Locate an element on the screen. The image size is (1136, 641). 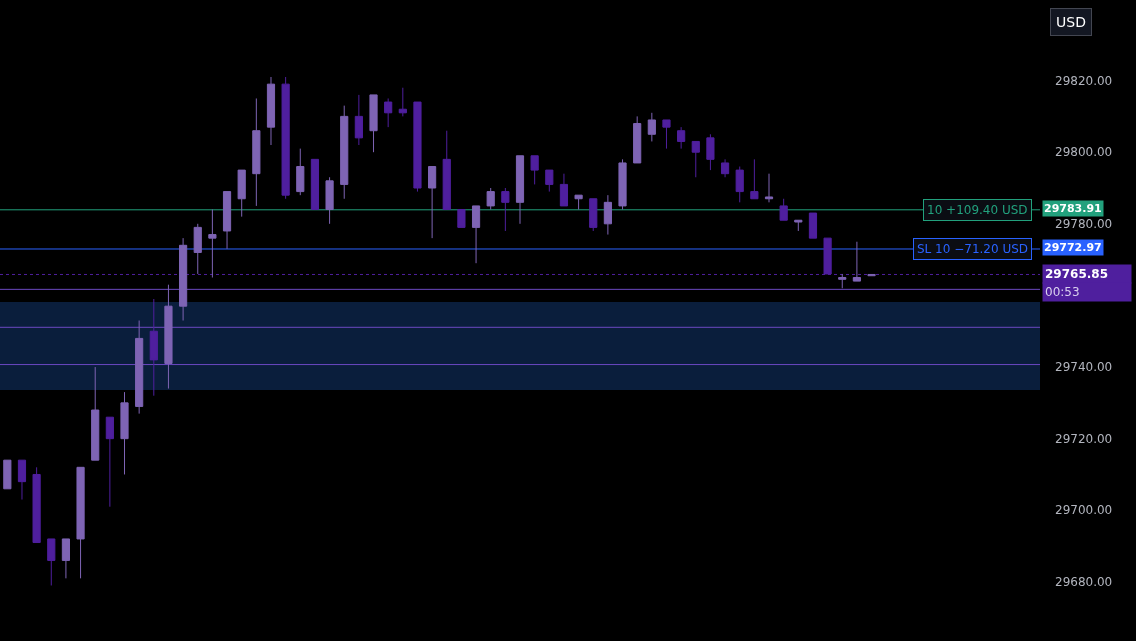
annotation: SL 10 −71.20 USD is located at coordinates (973, 249).